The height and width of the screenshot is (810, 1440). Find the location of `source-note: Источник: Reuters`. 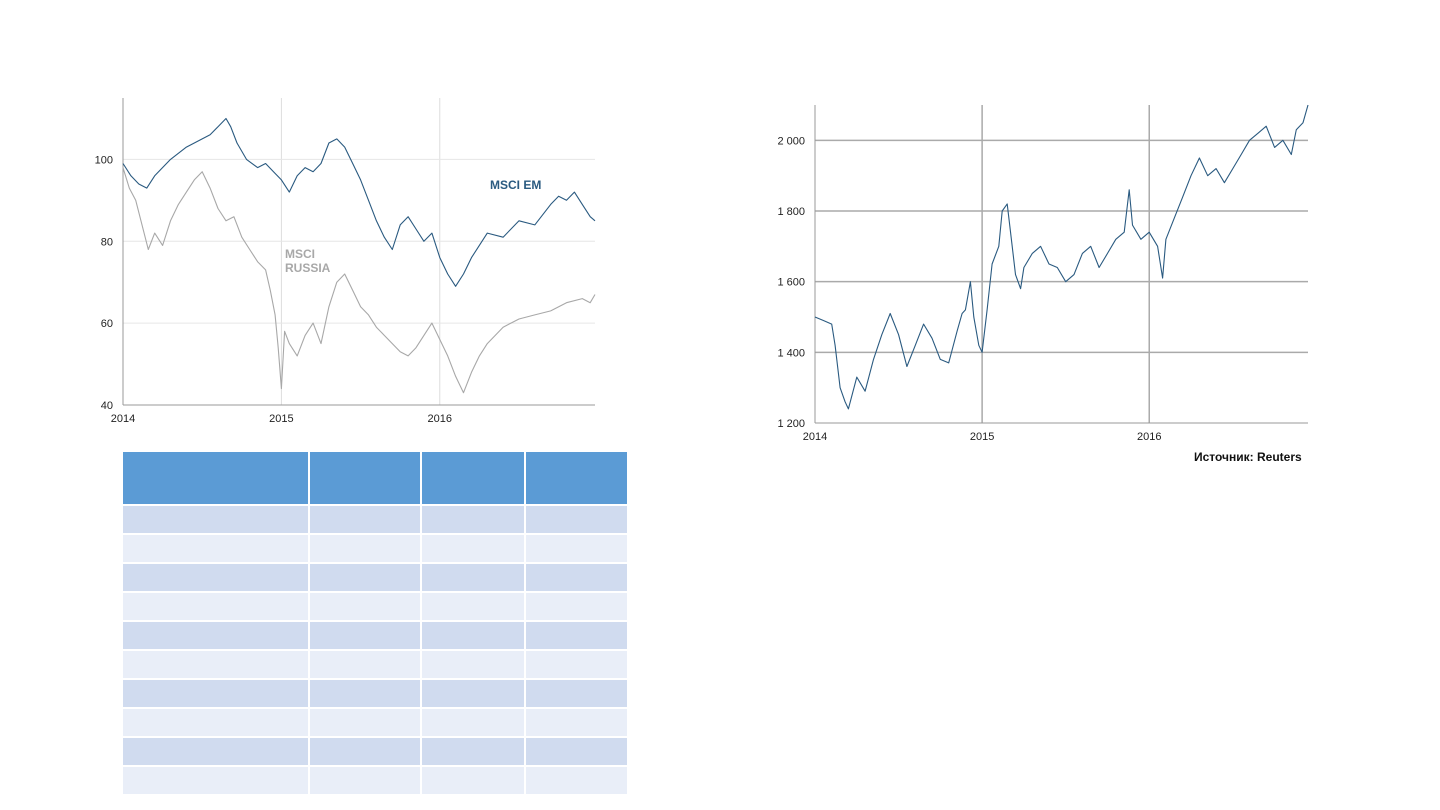

source-note: Источник: Reuters is located at coordinates (1248, 457).